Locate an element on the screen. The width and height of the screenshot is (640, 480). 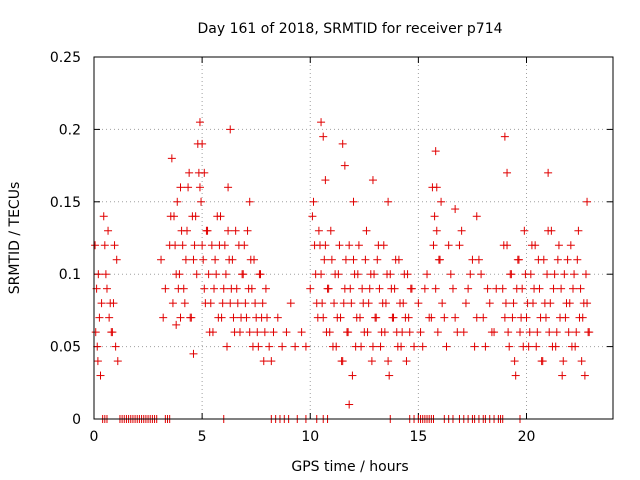
y-tick-label: 0.2 is located at coordinates (70, 130).